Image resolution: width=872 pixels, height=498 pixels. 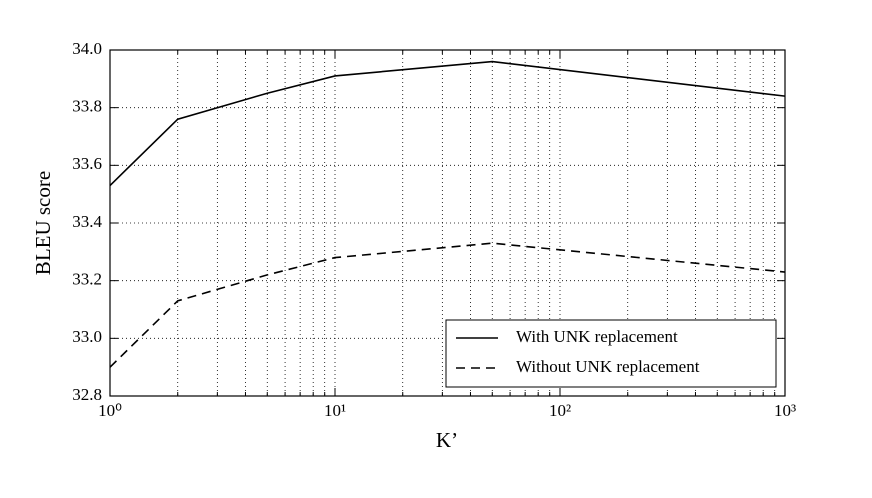 What do you see at coordinates (87, 279) in the screenshot?
I see `y-tick-label: 33.2` at bounding box center [87, 279].